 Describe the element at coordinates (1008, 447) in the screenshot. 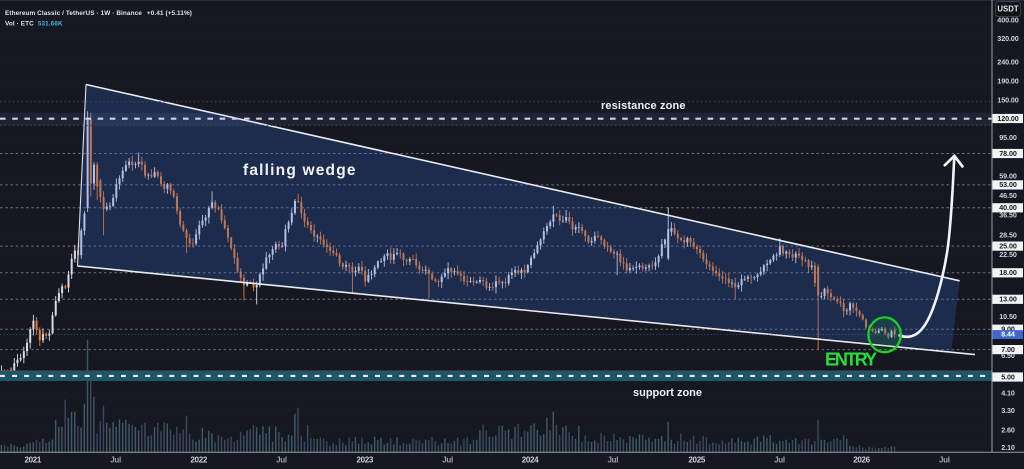

I see `svg-text: 2.10` at that location.